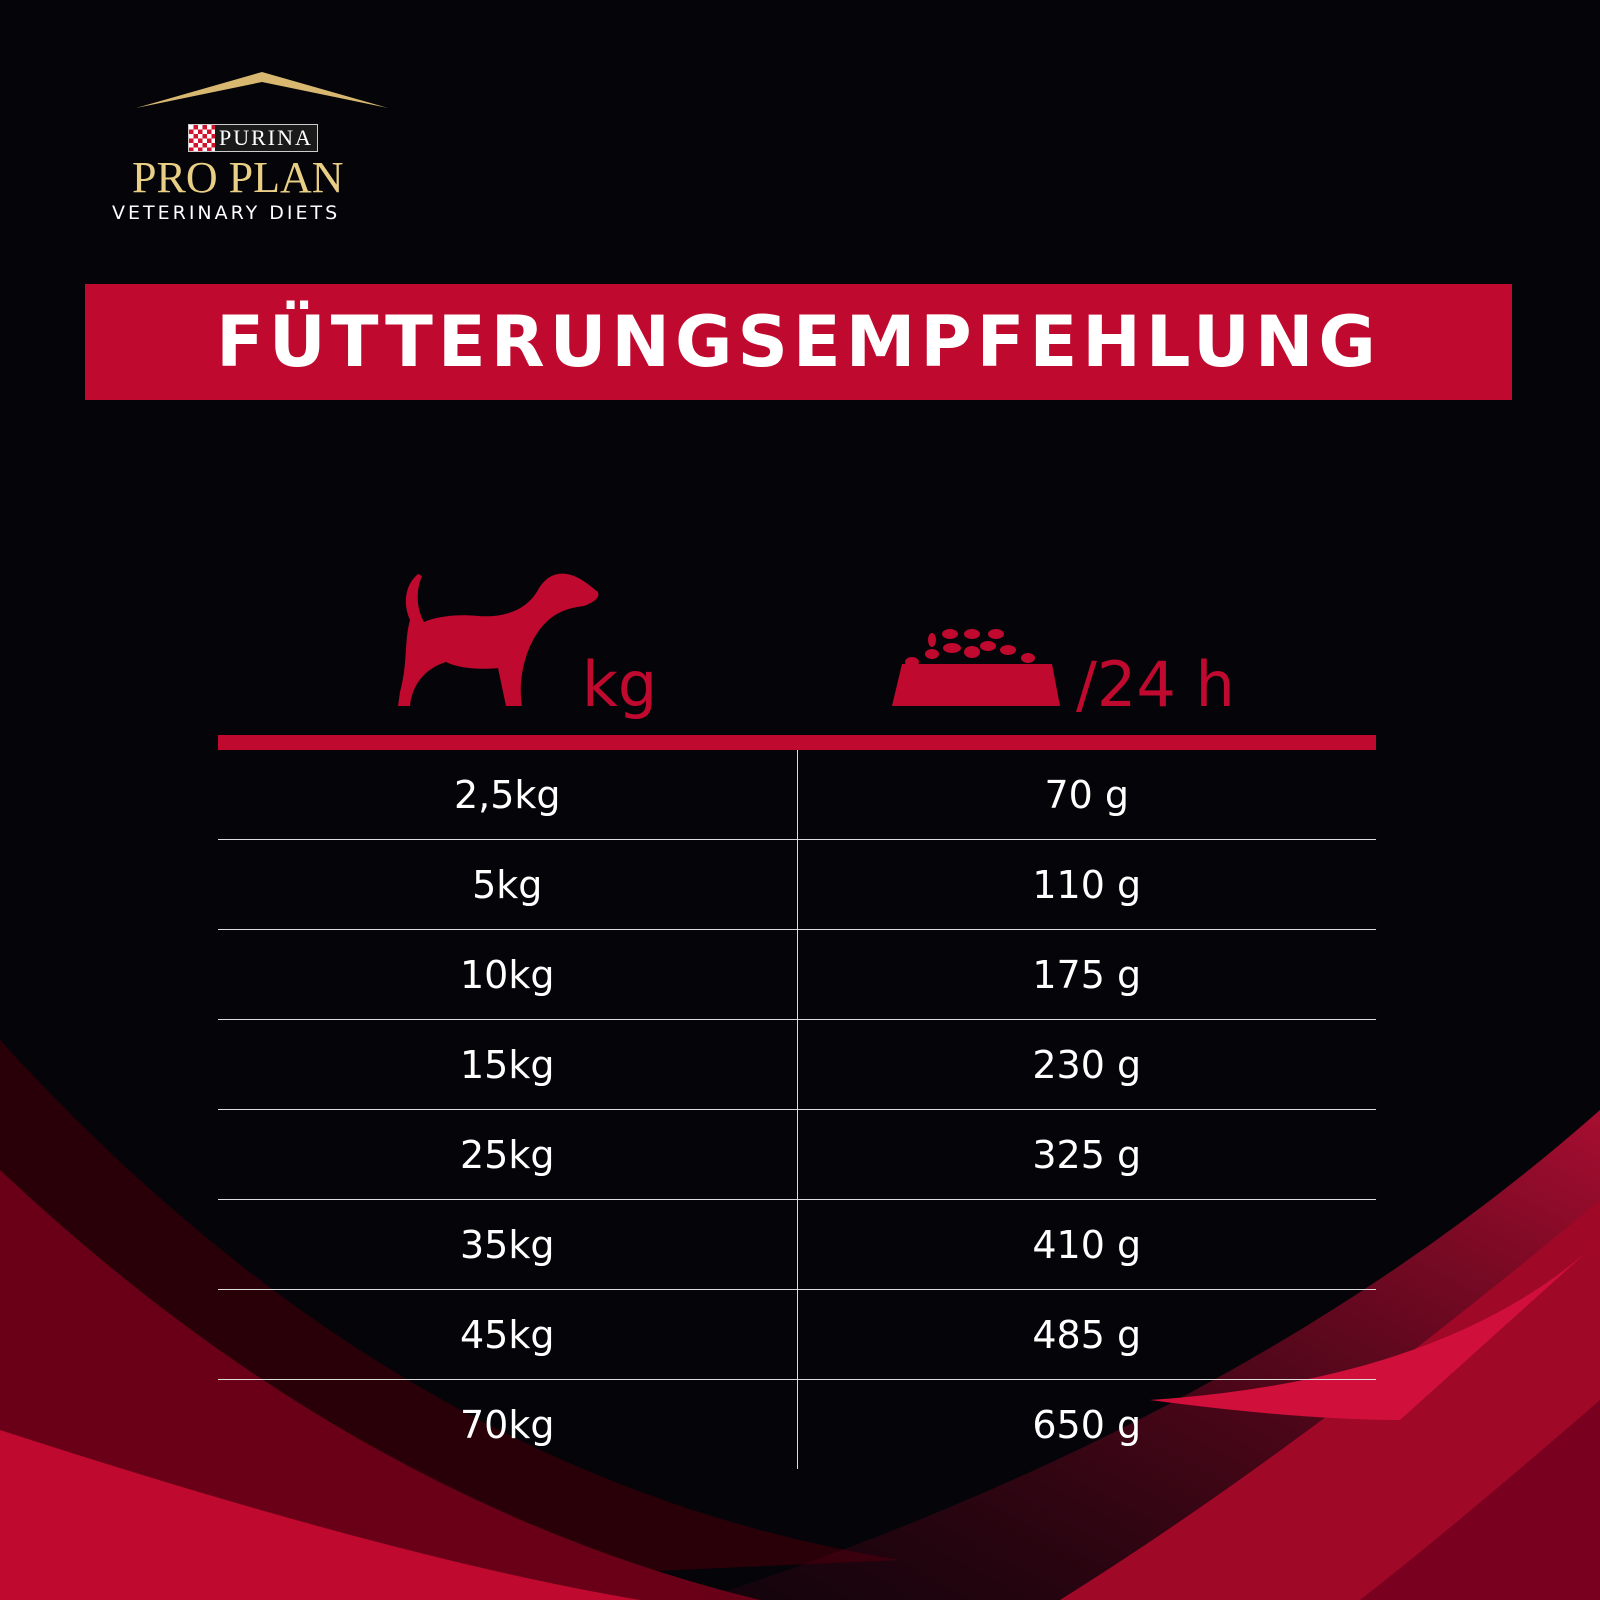  I want to click on table-row: 5kg 110 g, so click(797, 885).